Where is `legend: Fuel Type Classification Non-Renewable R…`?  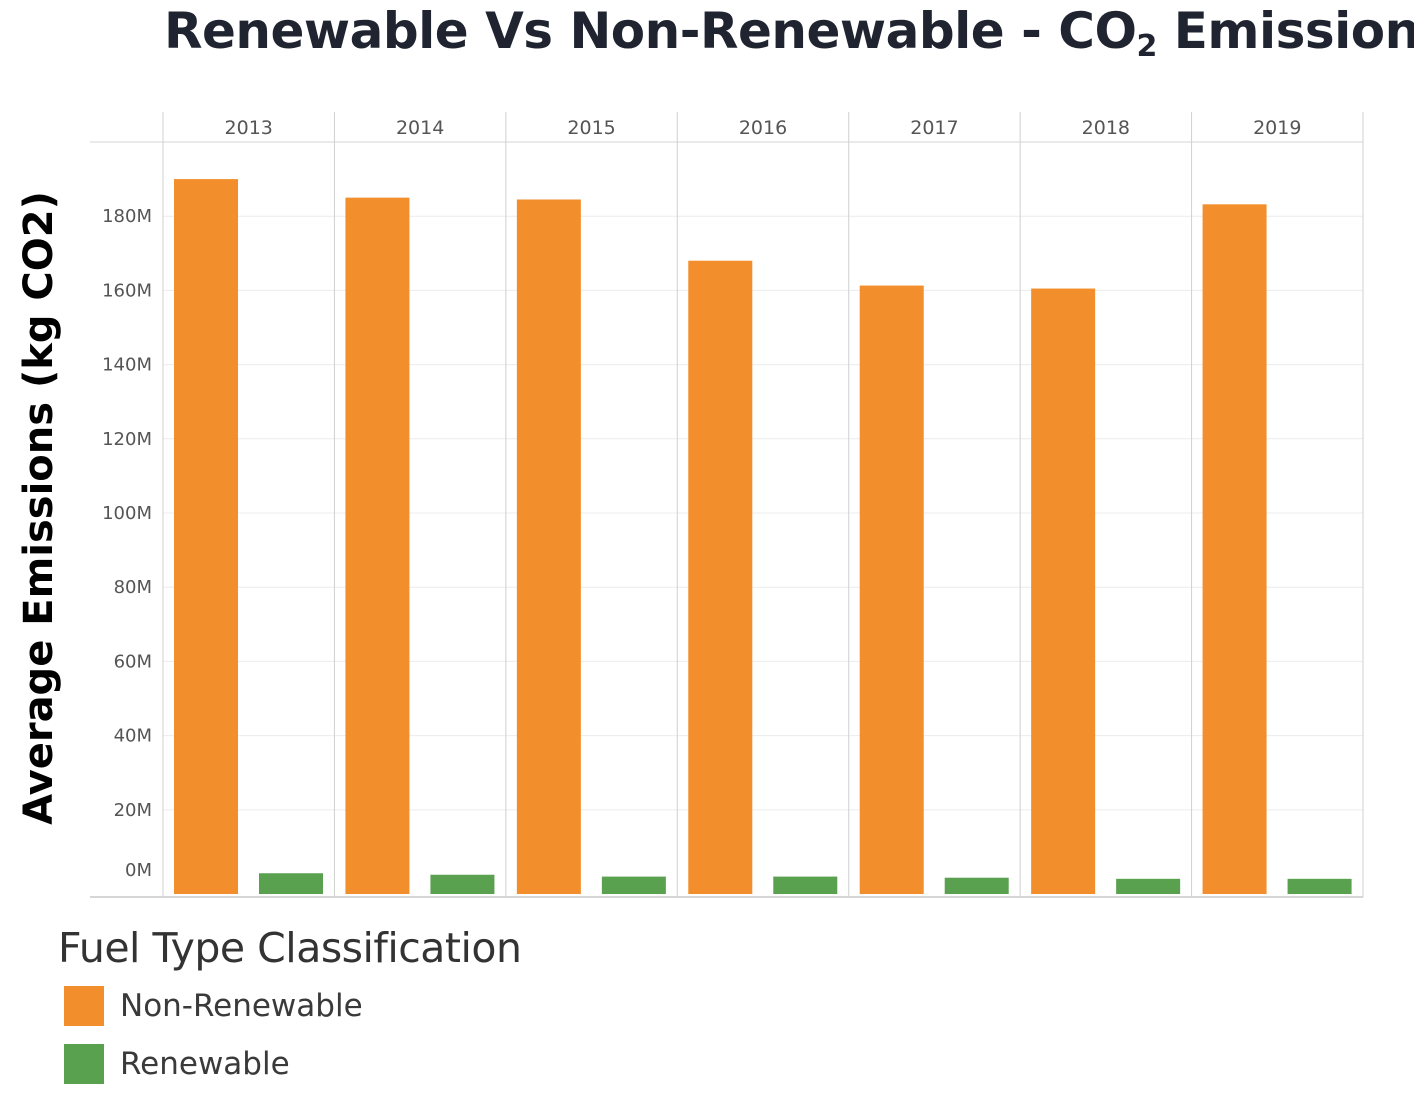
legend: Fuel Type Classification Non-Renewable R… is located at coordinates (290, 1013).